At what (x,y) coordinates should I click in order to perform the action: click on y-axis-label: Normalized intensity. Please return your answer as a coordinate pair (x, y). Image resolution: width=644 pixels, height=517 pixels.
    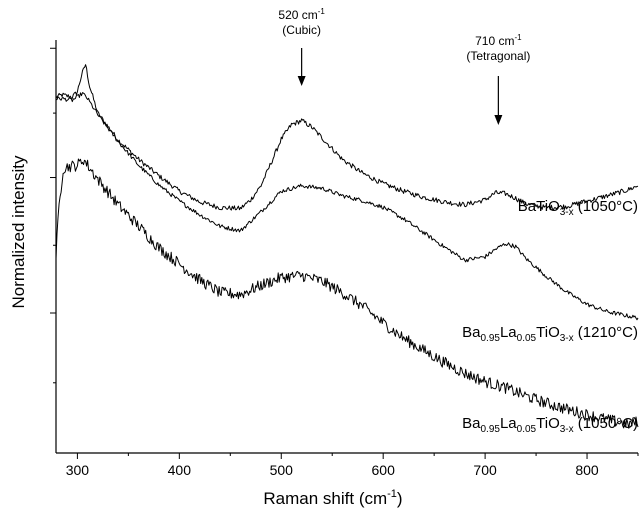
    Looking at the image, I should click on (18, 232).